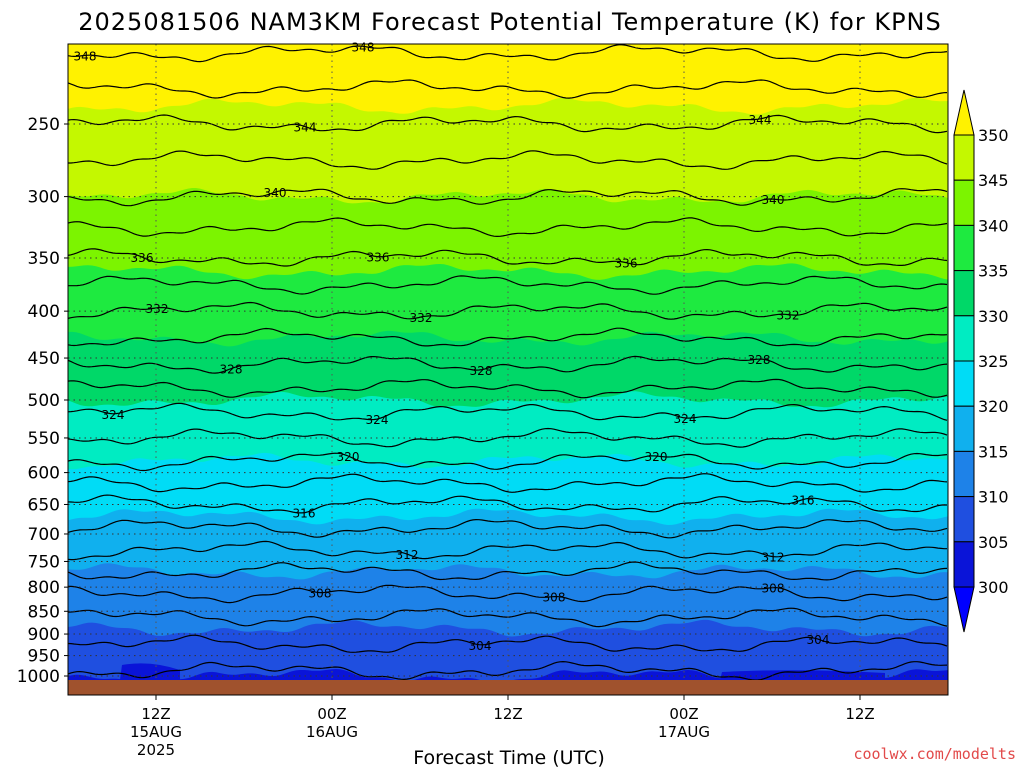 This screenshot has width=1024, height=768. I want to click on y-tick-label: 400, so click(44, 312).